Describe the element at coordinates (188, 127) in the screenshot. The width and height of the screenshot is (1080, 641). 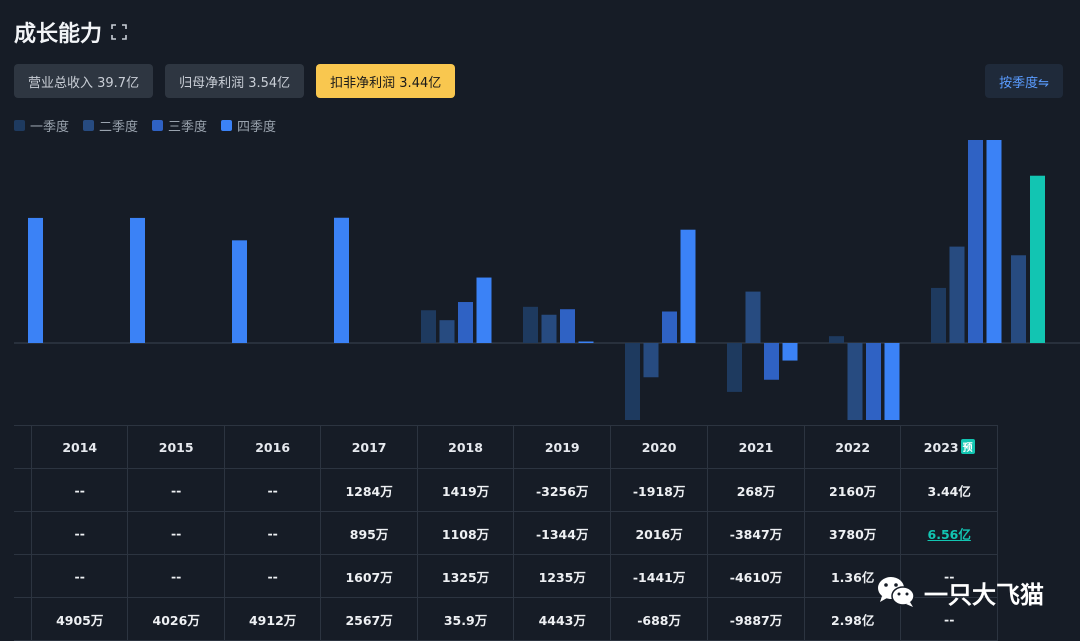
I see `legend-label: 三季度` at that location.